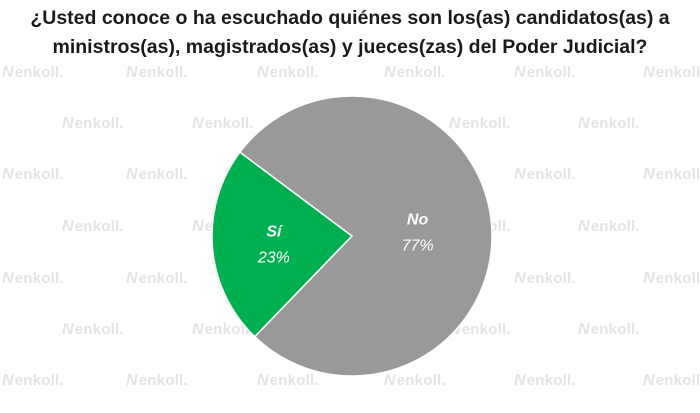  Describe the element at coordinates (418, 220) in the screenshot. I see `slice-category-label: No` at that location.